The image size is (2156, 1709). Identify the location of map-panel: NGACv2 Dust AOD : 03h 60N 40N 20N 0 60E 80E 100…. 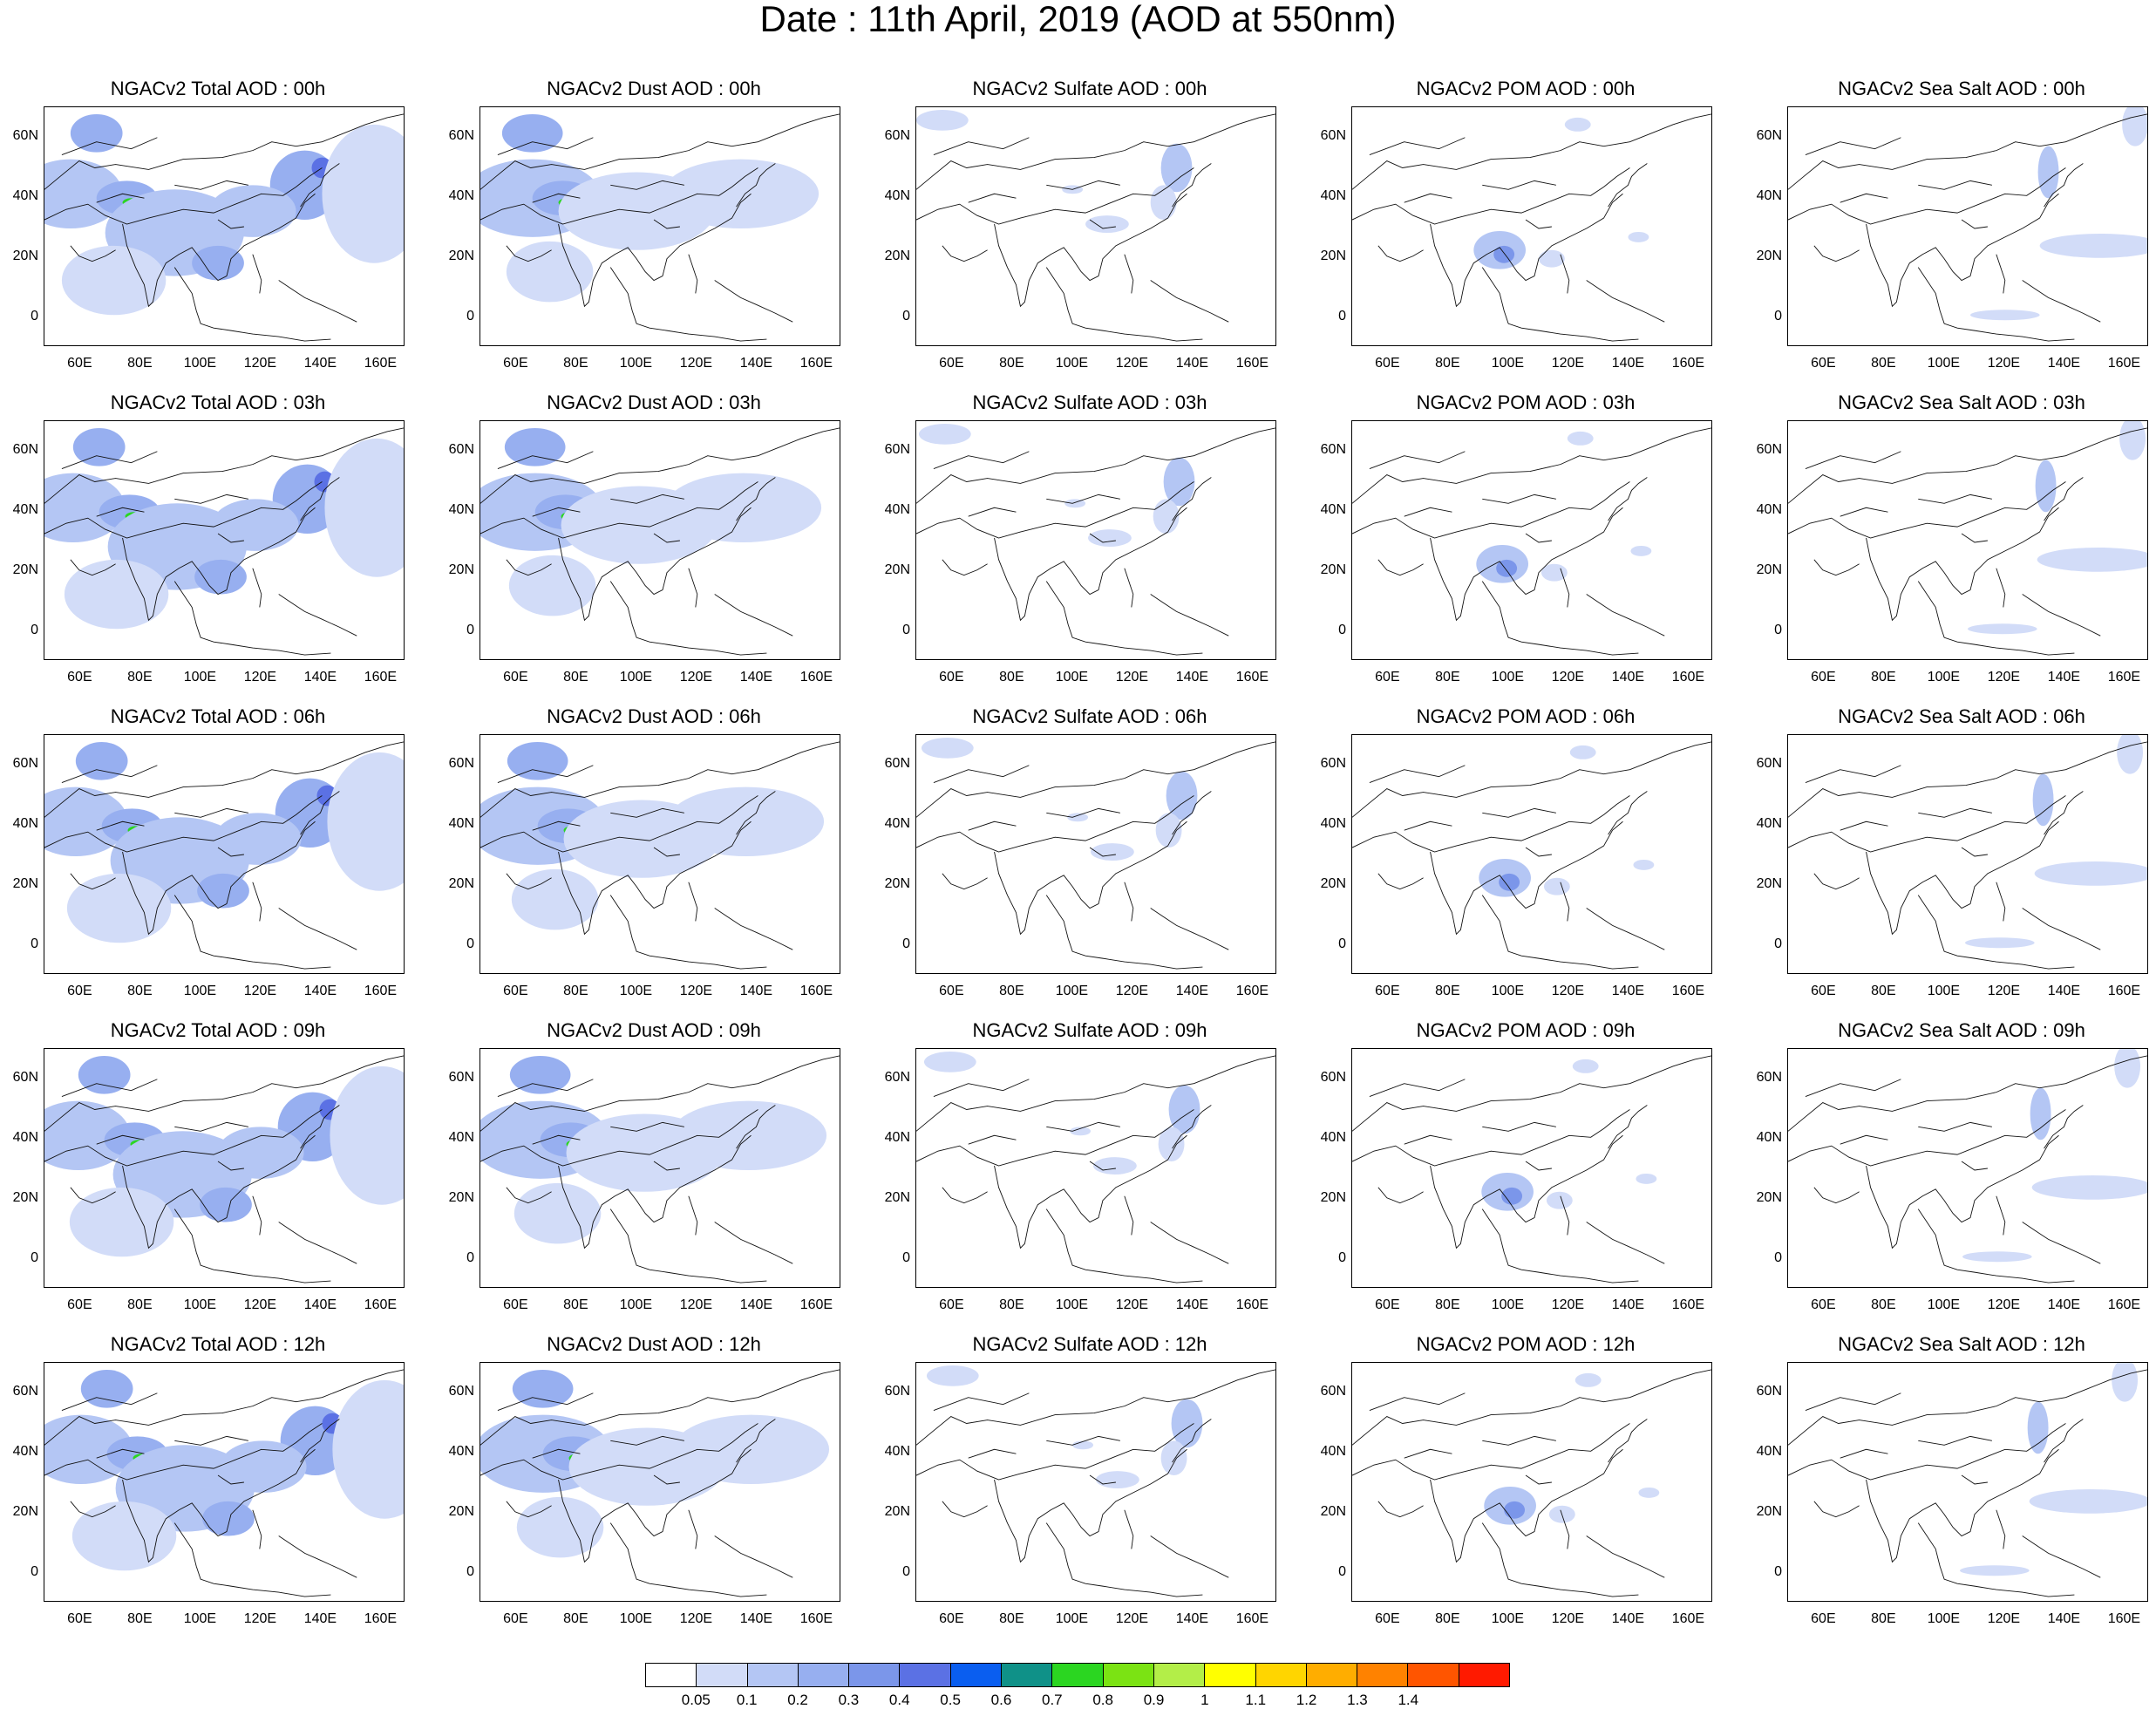
(654, 549).